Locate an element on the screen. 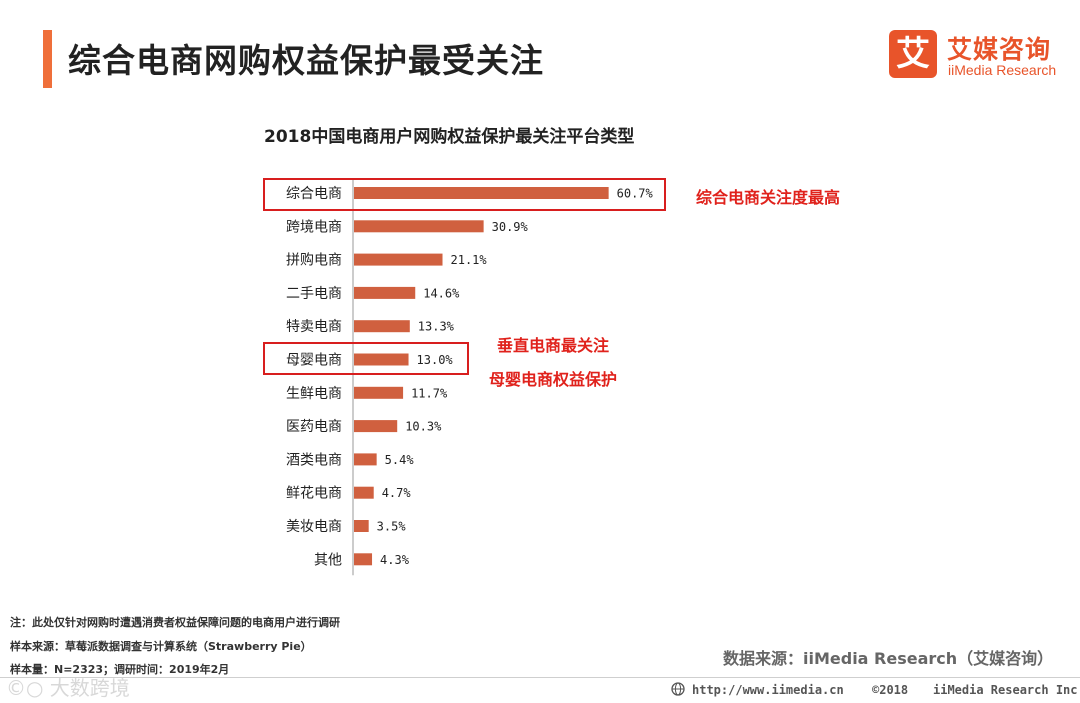 The height and width of the screenshot is (703, 1080). value-label: 5.4% is located at coordinates (400, 460).